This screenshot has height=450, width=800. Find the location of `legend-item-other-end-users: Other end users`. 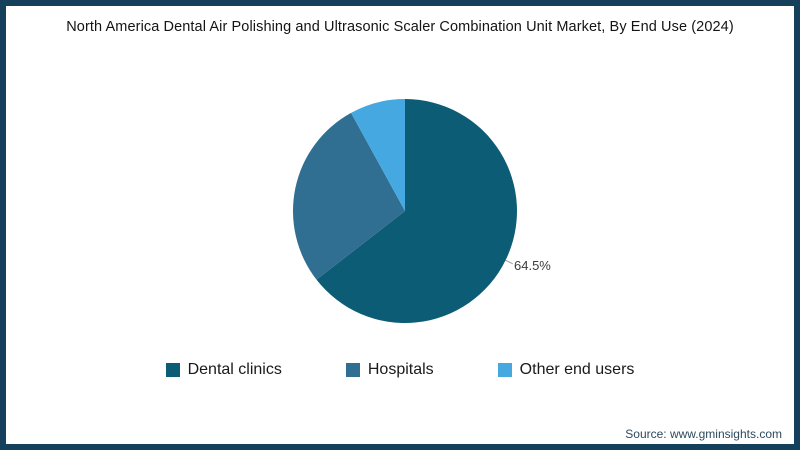

legend-item-other-end-users: Other end users is located at coordinates (566, 370).